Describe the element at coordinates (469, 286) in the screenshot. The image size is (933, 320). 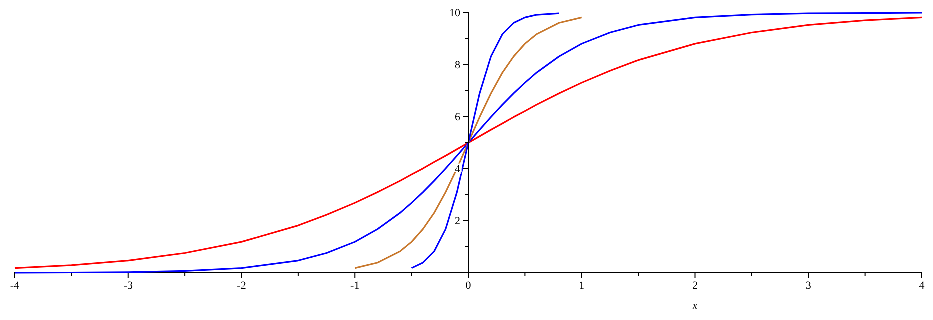
I see `x-tick-label: 0` at that location.